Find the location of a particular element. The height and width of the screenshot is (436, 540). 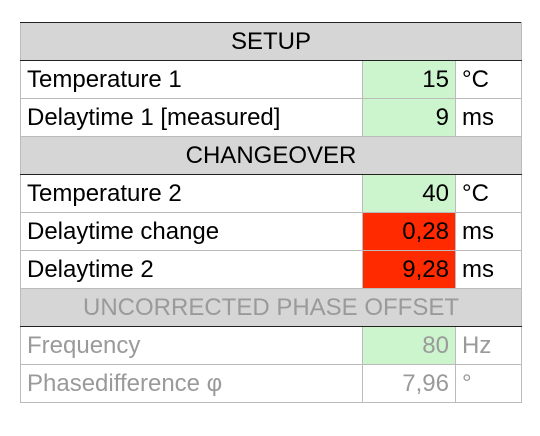

row-label: Temperature 2 is located at coordinates (191, 193).